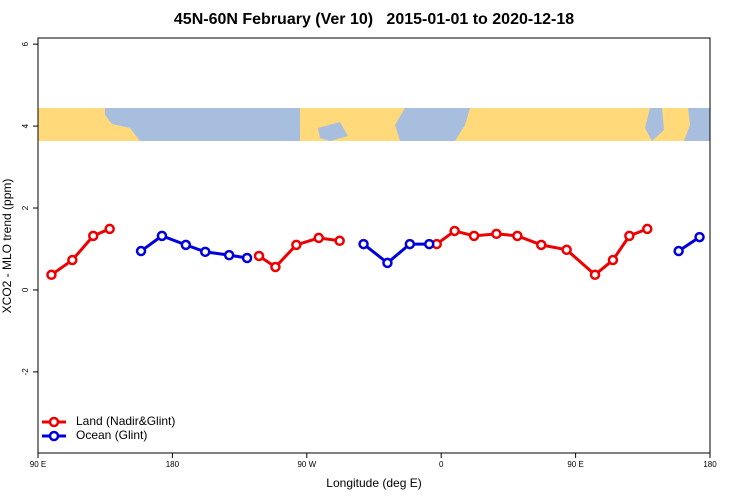 This screenshot has height=500, width=750. Describe the element at coordinates (125, 421) in the screenshot. I see `legend-label: Land (Nadir&Glint)` at that location.